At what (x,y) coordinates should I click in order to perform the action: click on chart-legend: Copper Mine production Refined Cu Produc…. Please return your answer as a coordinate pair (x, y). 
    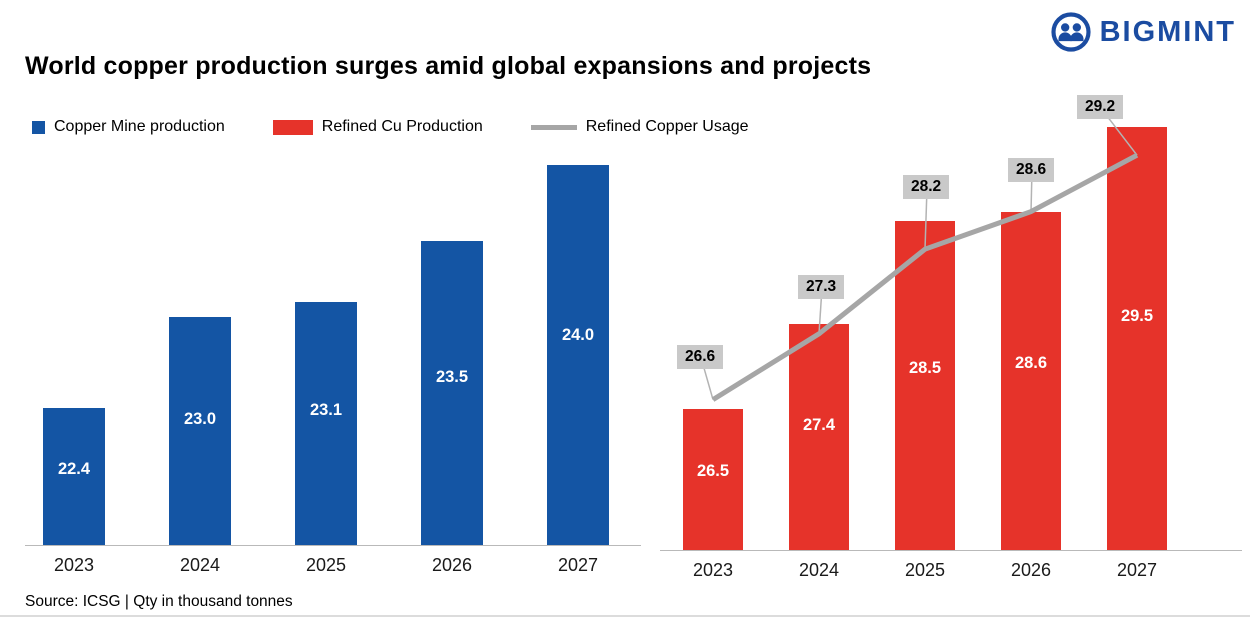
    Looking at the image, I should click on (390, 127).